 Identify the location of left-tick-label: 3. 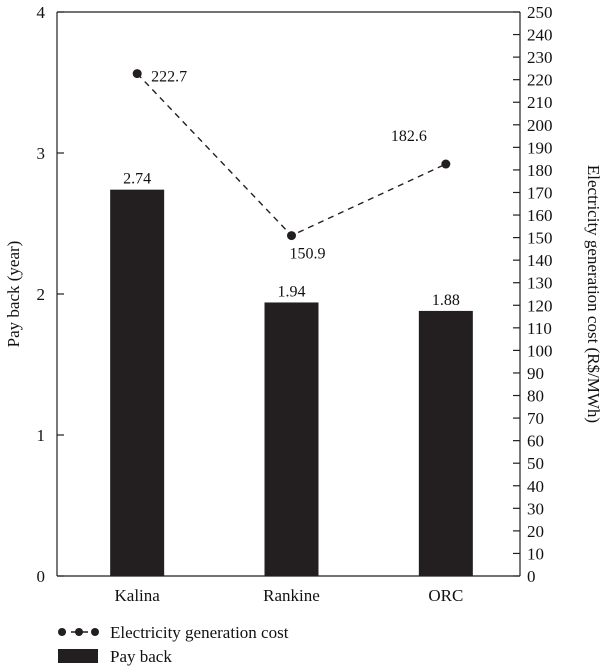
(41, 153).